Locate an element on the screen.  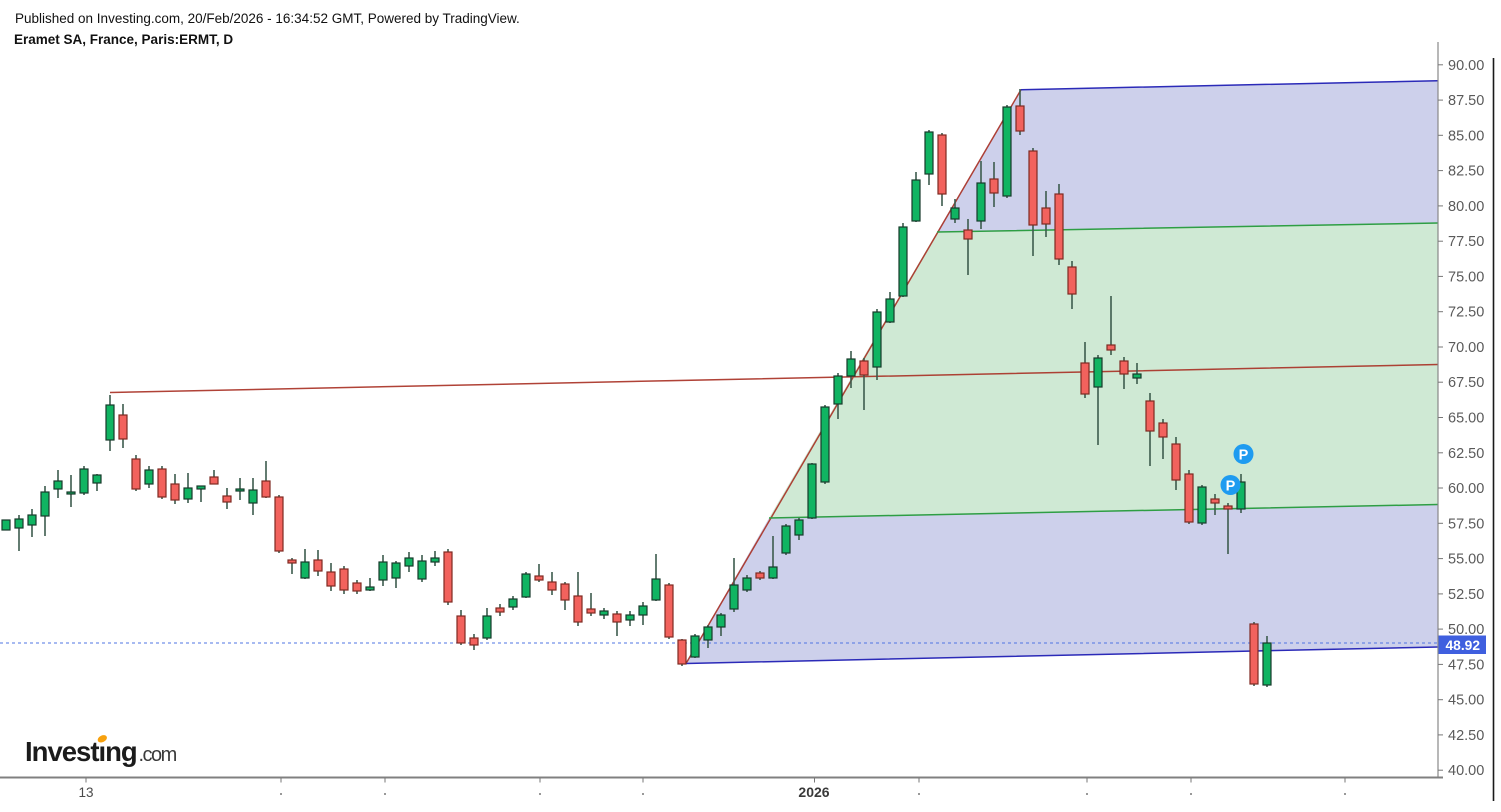
svg-text: 67.50 is located at coordinates (1466, 383).